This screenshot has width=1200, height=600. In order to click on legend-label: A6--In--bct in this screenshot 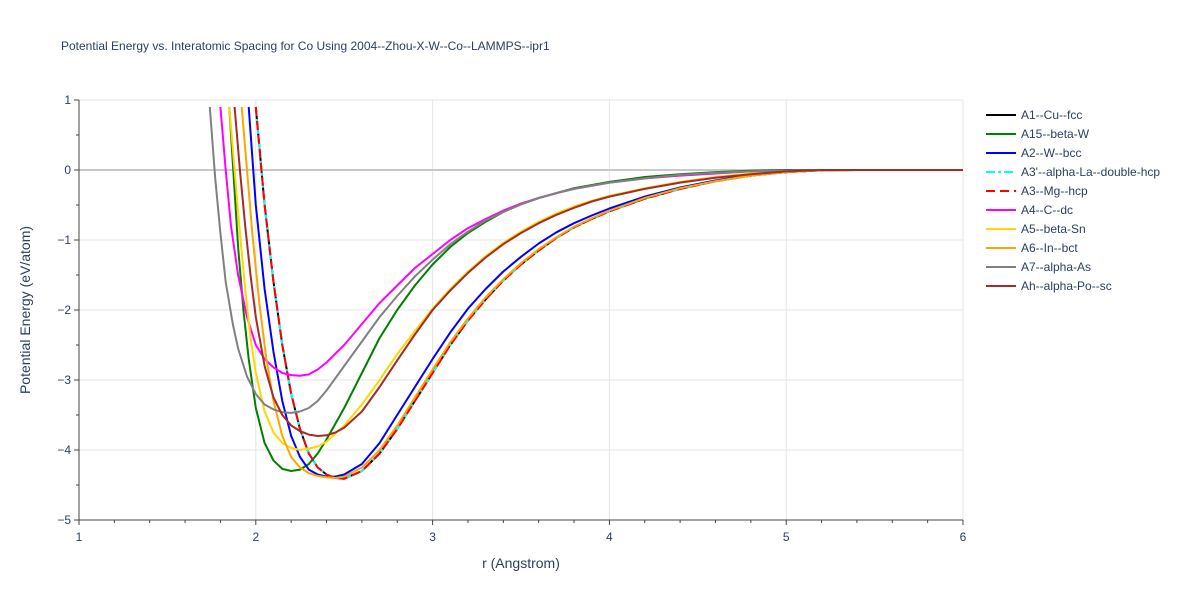, I will do `click(1049, 248)`.